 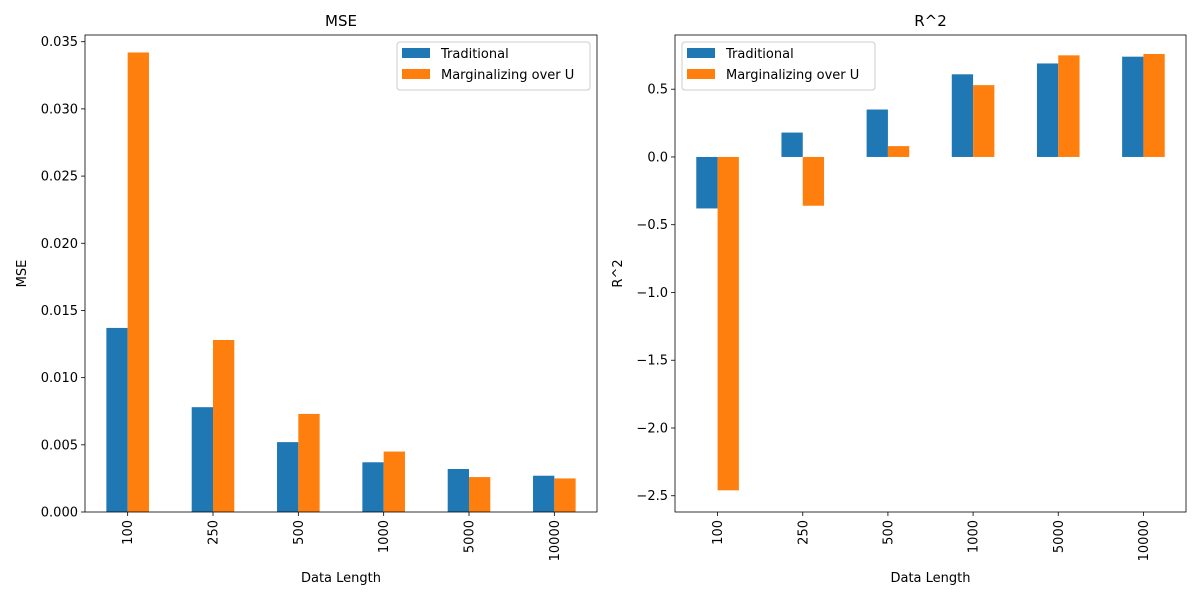 What do you see at coordinates (59, 177) in the screenshot?
I see `mse-ytick-label: 0.025` at bounding box center [59, 177].